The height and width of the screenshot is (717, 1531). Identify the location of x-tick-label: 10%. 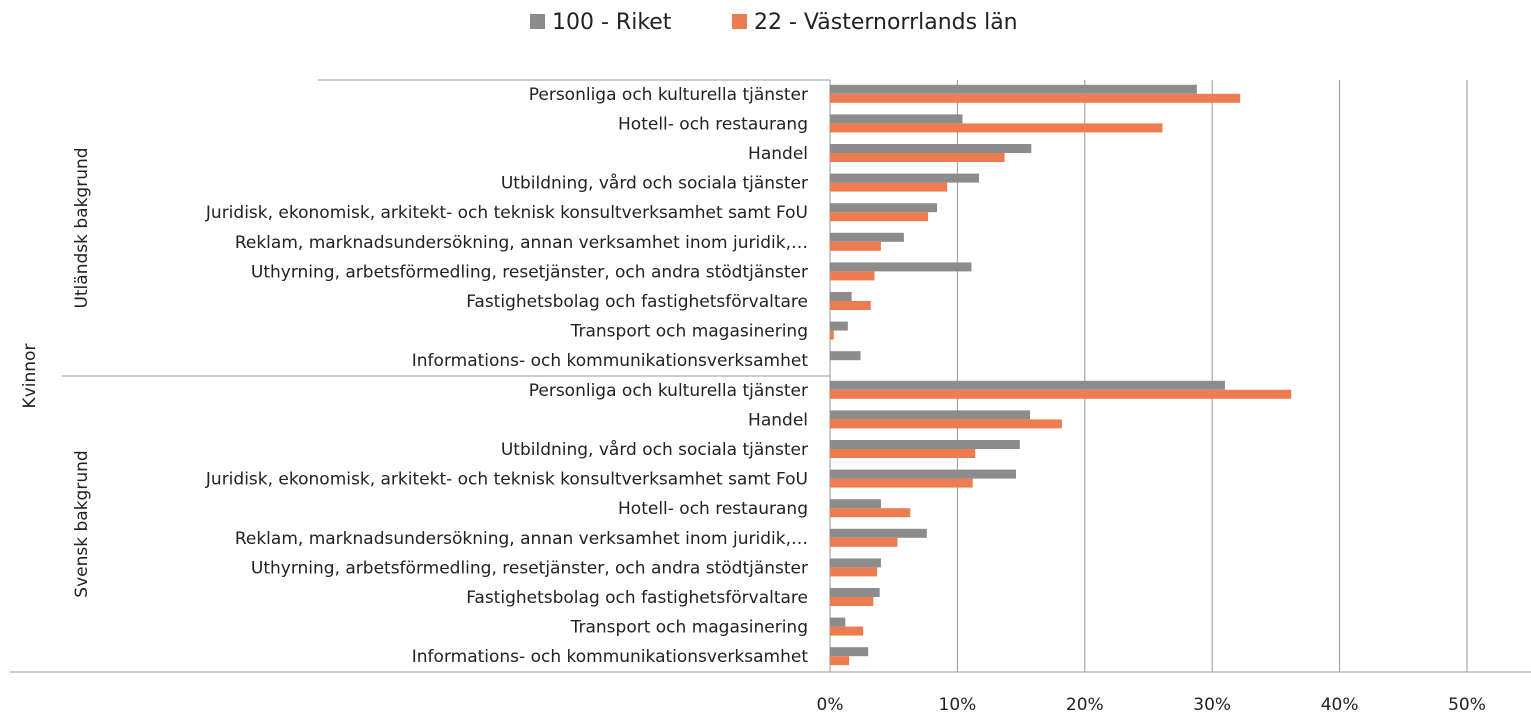
(958, 705).